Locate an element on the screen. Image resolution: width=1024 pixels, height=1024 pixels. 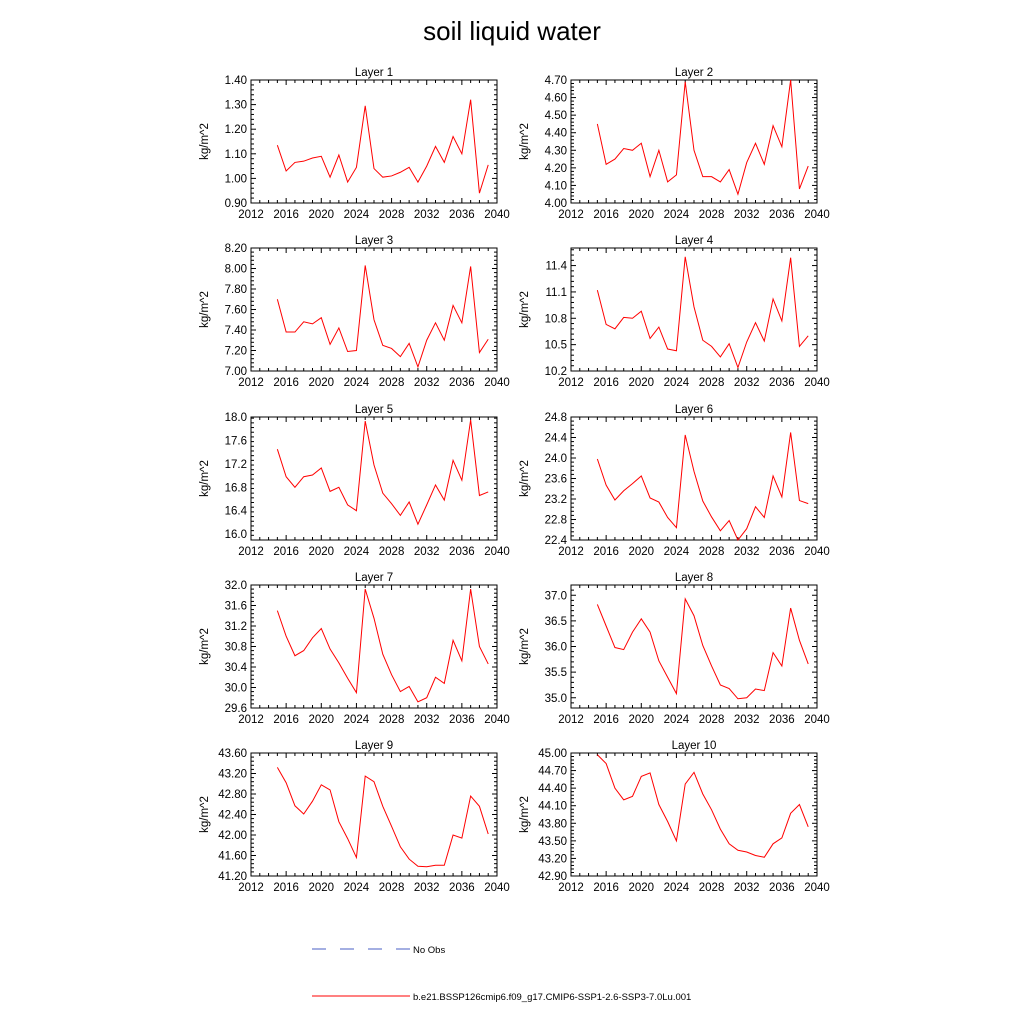
y-tick-label: 37.0 is located at coordinates (556, 596).